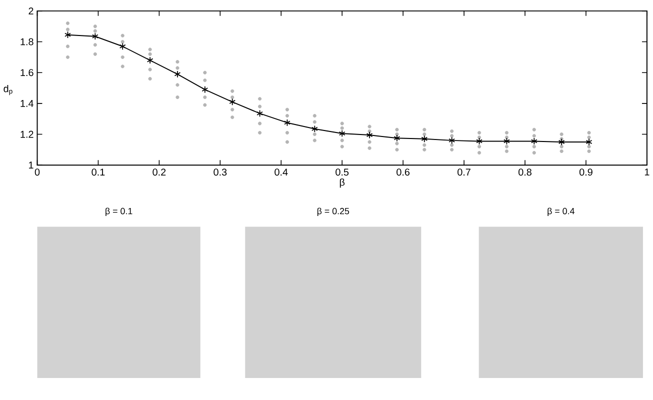  Describe the element at coordinates (27, 42) in the screenshot. I see `y-tick-label: 1.8` at that location.